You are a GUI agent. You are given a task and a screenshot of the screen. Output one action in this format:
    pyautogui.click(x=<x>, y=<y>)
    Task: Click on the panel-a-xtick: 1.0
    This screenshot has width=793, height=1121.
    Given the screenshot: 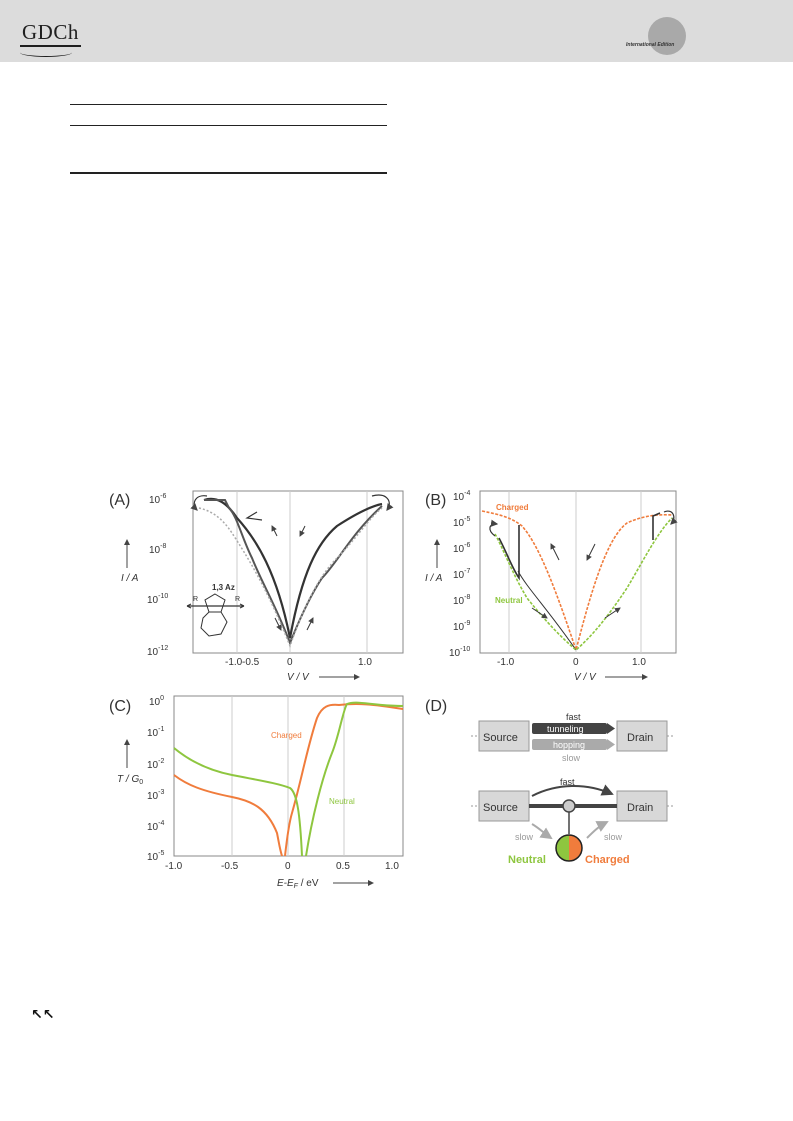 What is the action you would take?
    pyautogui.click(x=365, y=662)
    